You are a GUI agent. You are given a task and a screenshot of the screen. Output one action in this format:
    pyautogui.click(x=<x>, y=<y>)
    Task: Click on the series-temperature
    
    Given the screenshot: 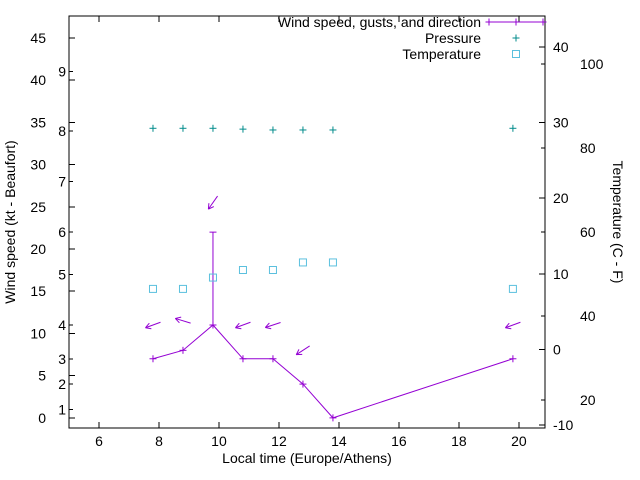 What is the action you would take?
    pyautogui.click(x=332, y=275)
    